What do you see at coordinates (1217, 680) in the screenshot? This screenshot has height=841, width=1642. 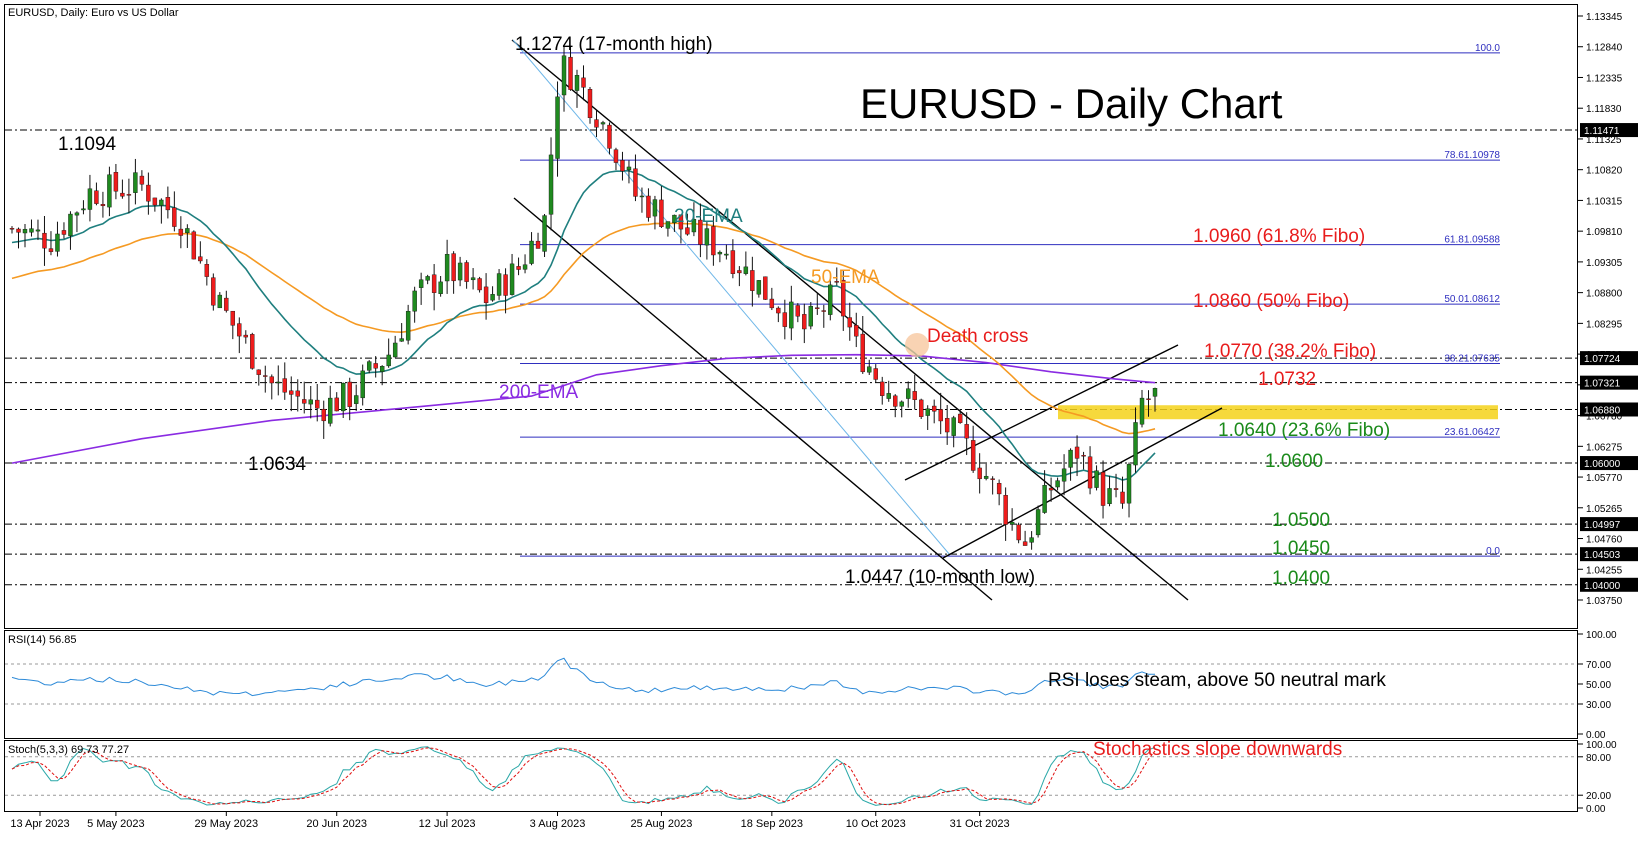 I see `rsi-note: RSI loses steam, above 50 neutral mark` at bounding box center [1217, 680].